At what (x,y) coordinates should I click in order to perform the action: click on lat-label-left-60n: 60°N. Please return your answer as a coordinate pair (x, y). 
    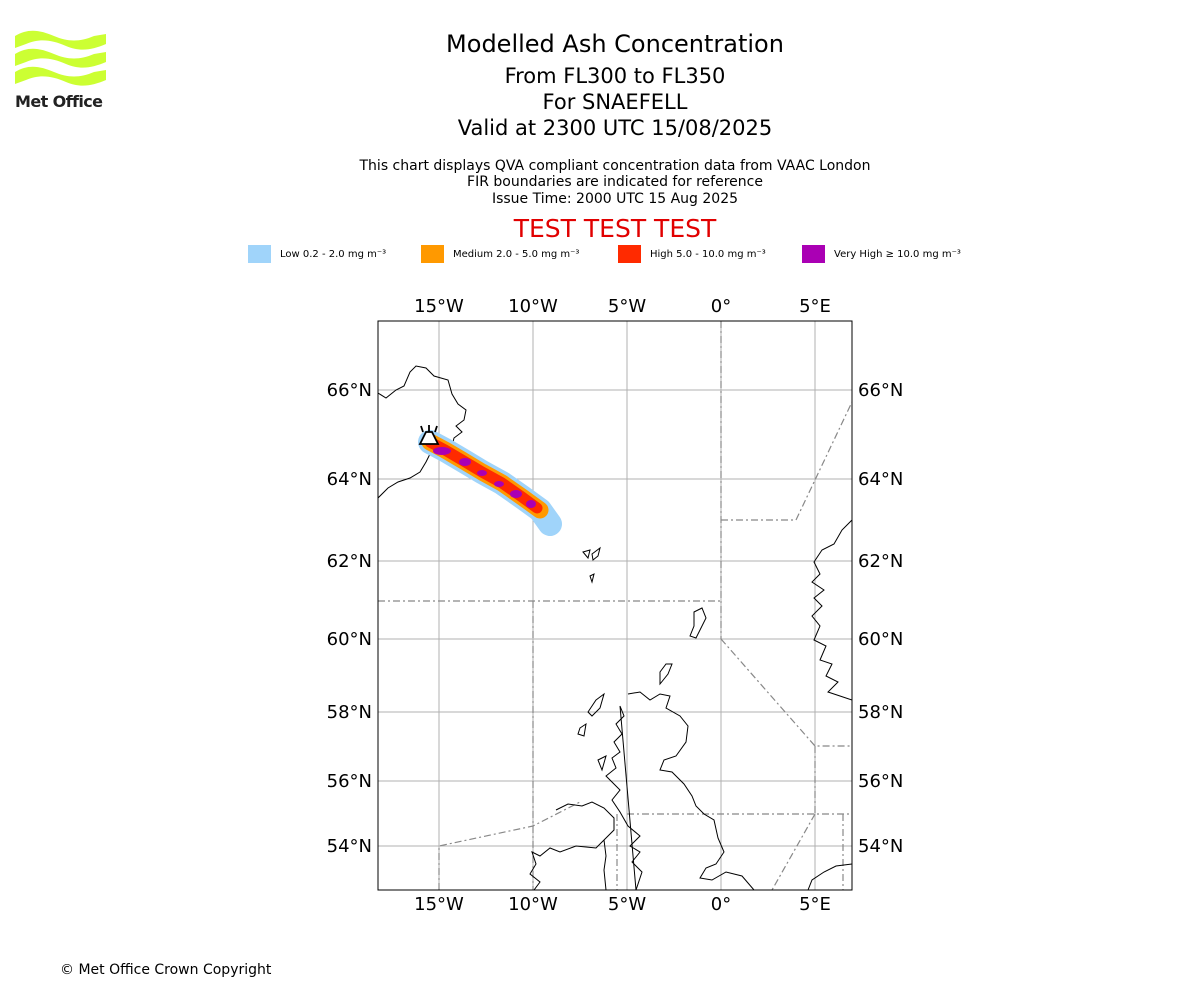
    Looking at the image, I should click on (349, 639).